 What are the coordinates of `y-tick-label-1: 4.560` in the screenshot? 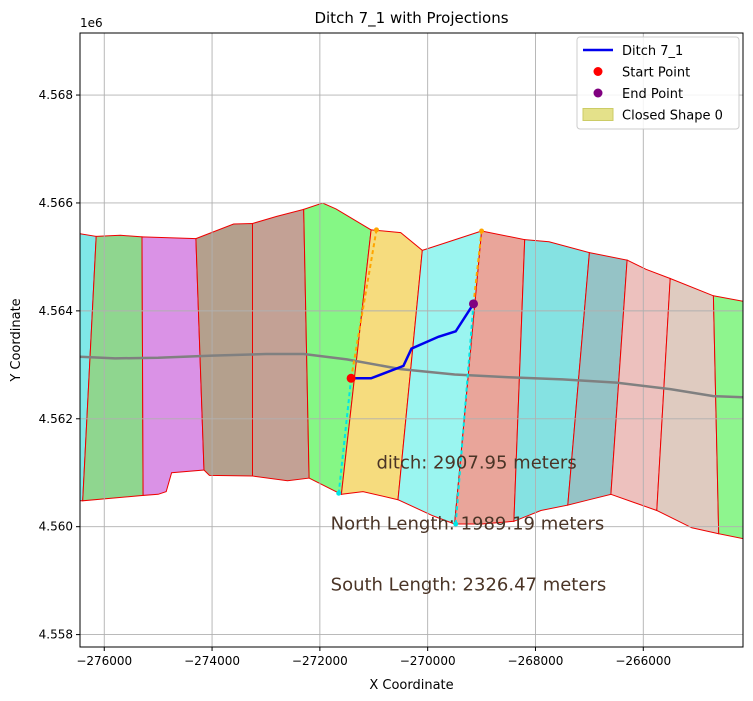 It's located at (56, 527).